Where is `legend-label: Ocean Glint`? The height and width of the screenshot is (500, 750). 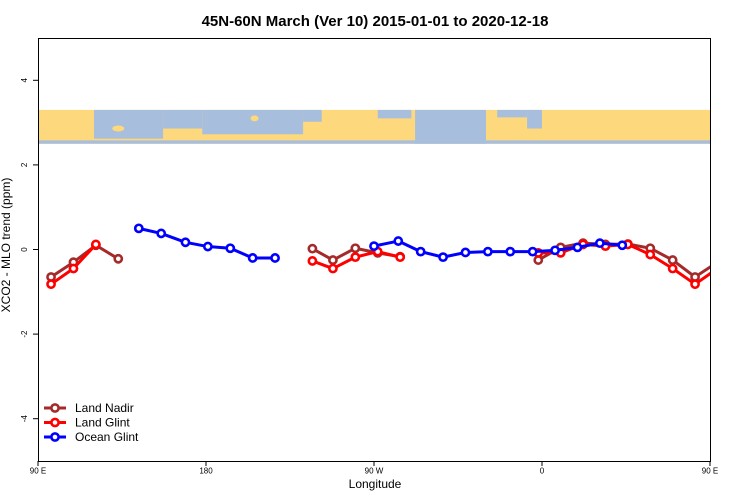 legend-label: Ocean Glint is located at coordinates (107, 437).